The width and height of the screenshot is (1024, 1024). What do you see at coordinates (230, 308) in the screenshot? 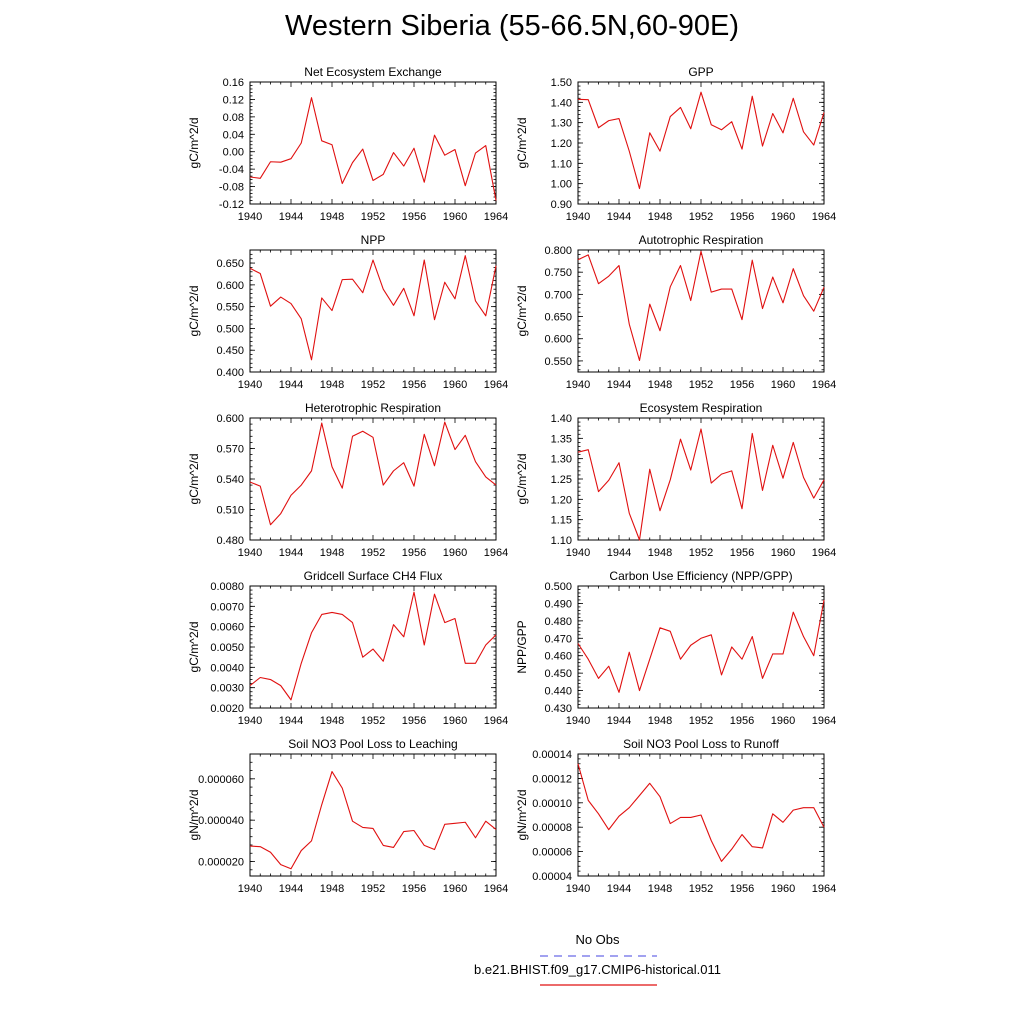
I see `y-tick-label: 0.550` at bounding box center [230, 308].